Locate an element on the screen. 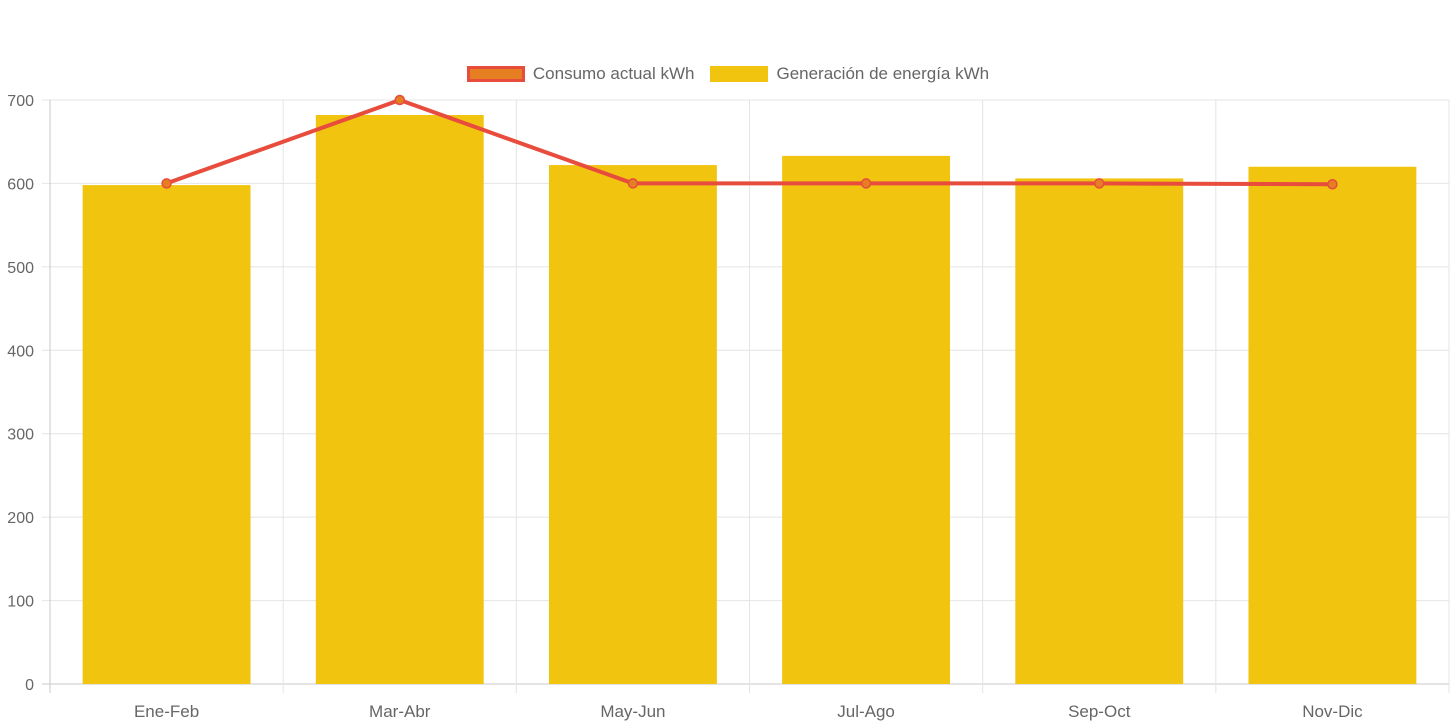 This screenshot has width=1456, height=727. x-tick-label: Jul-Ago is located at coordinates (866, 711).